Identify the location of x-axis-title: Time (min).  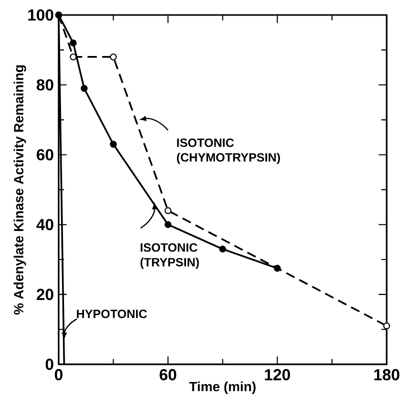
(222, 388).